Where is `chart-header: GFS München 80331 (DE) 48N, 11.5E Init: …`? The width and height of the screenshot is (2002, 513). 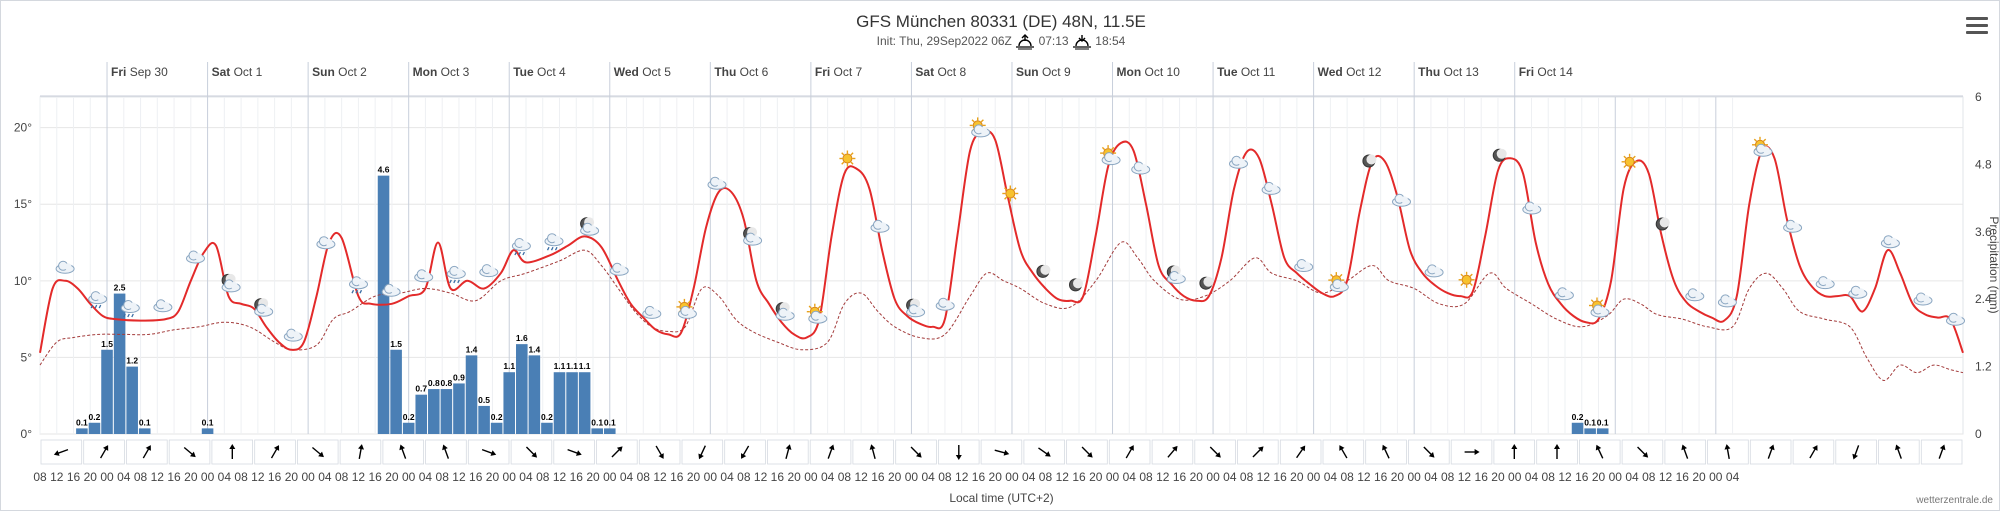
chart-header: GFS München 80331 (DE) 48N, 11.5E Init: … is located at coordinates (1001, 31).